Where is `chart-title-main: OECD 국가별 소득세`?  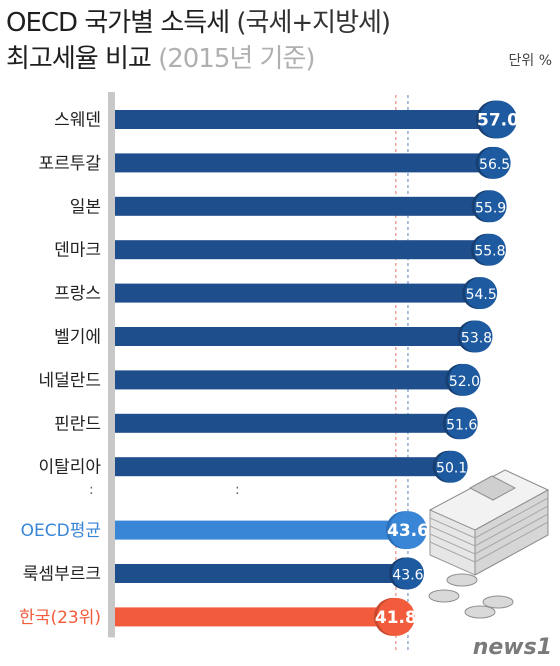
chart-title-main: OECD 국가별 소득세 is located at coordinates (118, 23).